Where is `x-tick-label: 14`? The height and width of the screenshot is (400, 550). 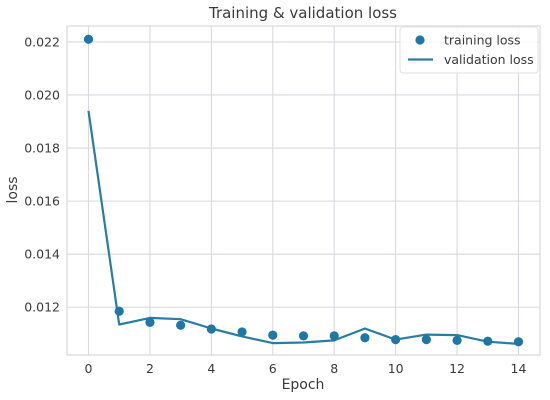 x-tick-label: 14 is located at coordinates (519, 368).